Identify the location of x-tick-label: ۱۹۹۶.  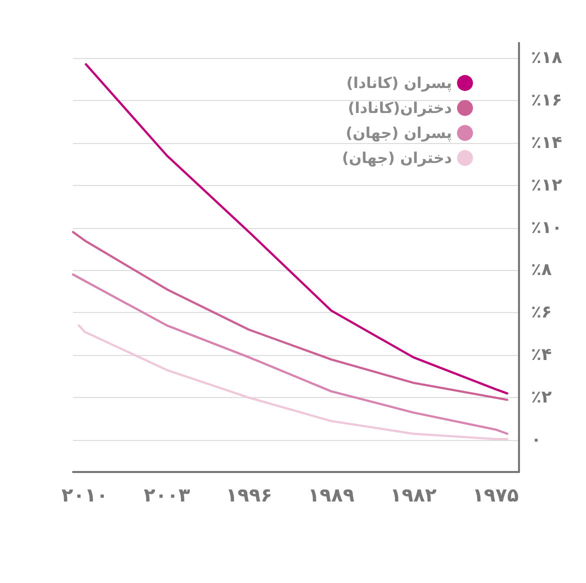
(249, 495).